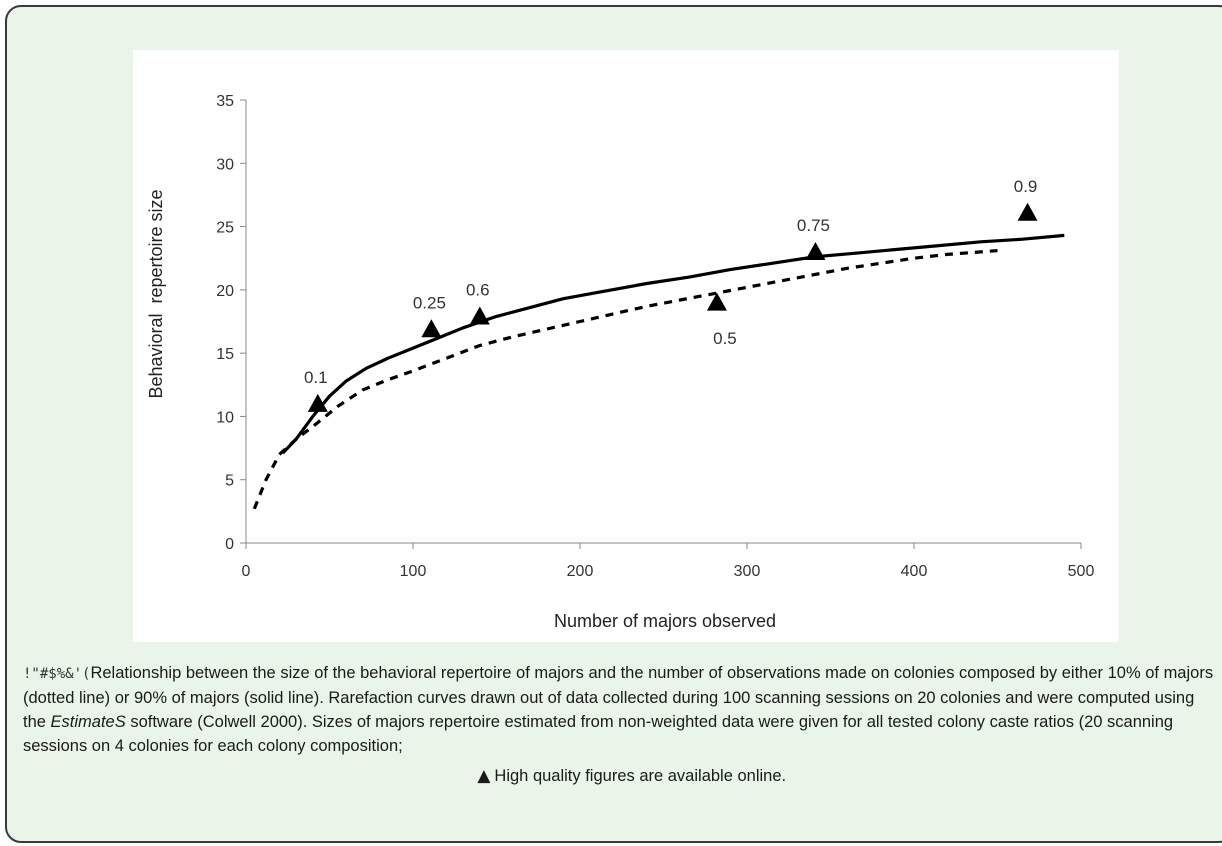 This screenshot has width=1222, height=846. Describe the element at coordinates (429, 302) in the screenshot. I see `marker-label: 0.25` at that location.